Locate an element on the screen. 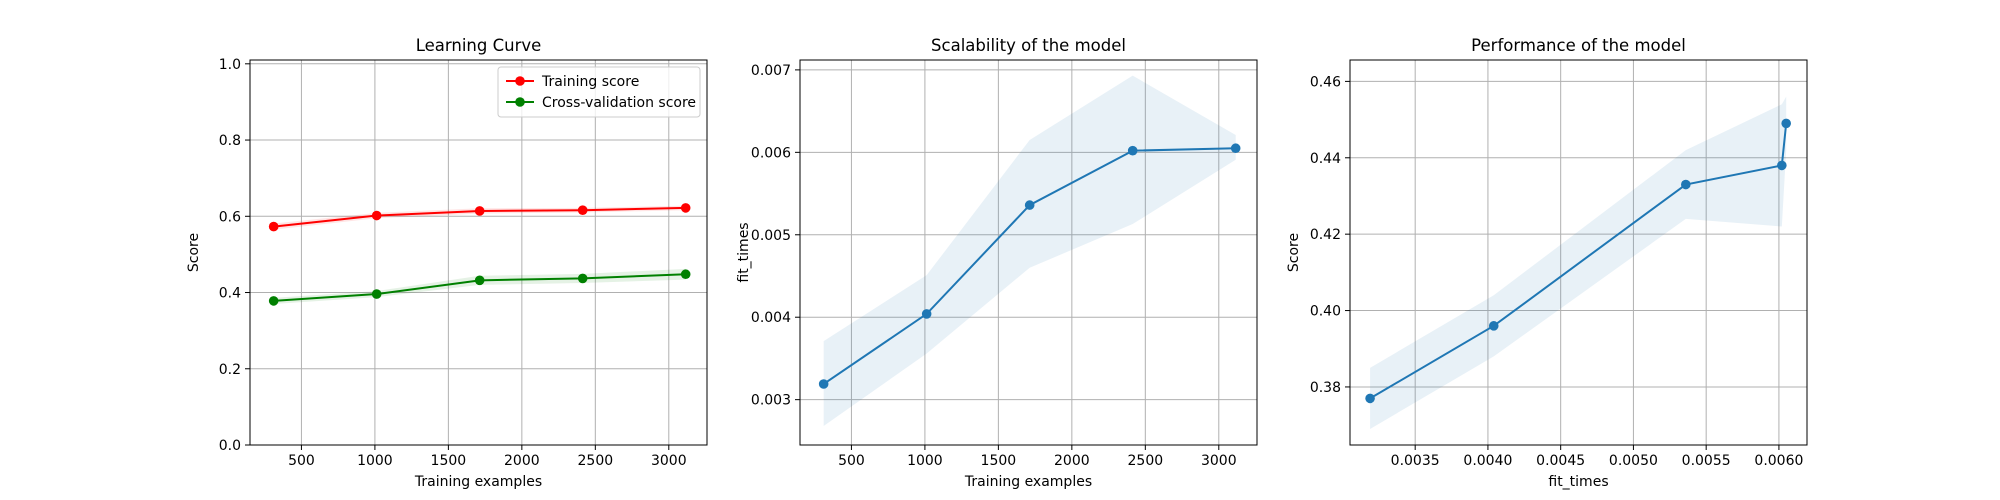  x-tick-label: 0.0060 is located at coordinates (1778, 461).